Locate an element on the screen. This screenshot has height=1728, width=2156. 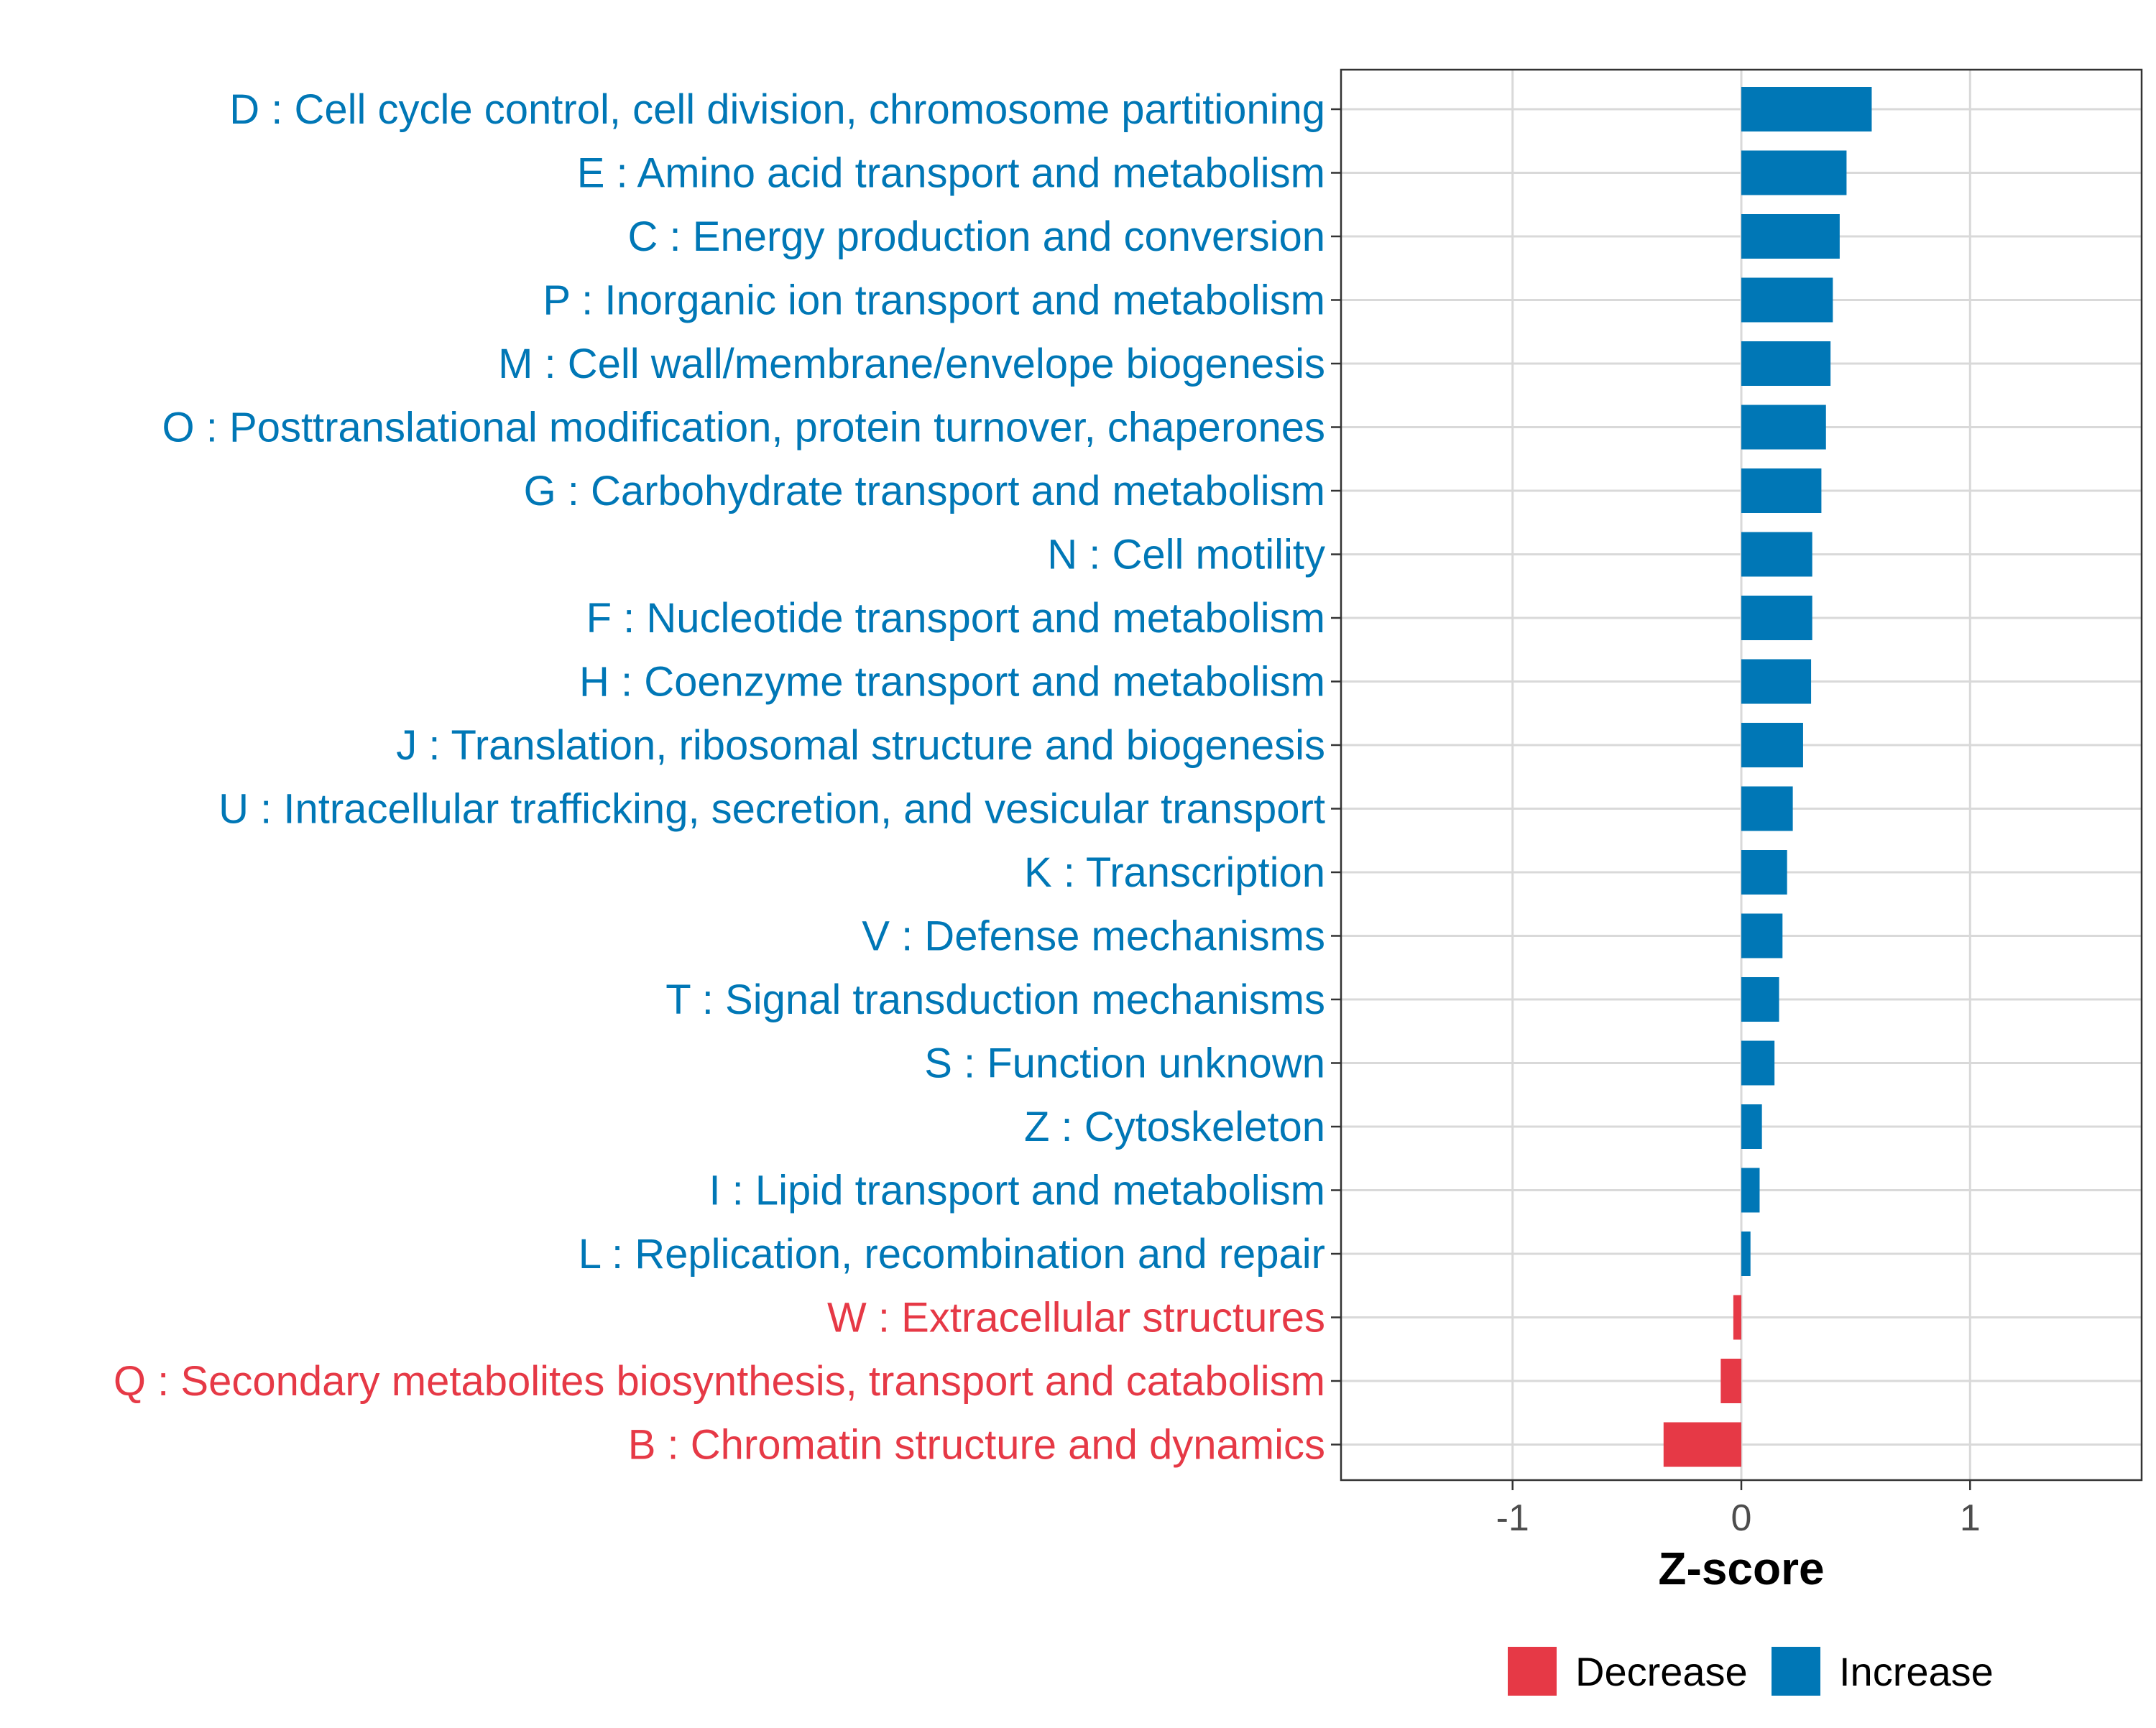
y-tick-label: I : Lipid transport and metabolism is located at coordinates (1017, 1191).